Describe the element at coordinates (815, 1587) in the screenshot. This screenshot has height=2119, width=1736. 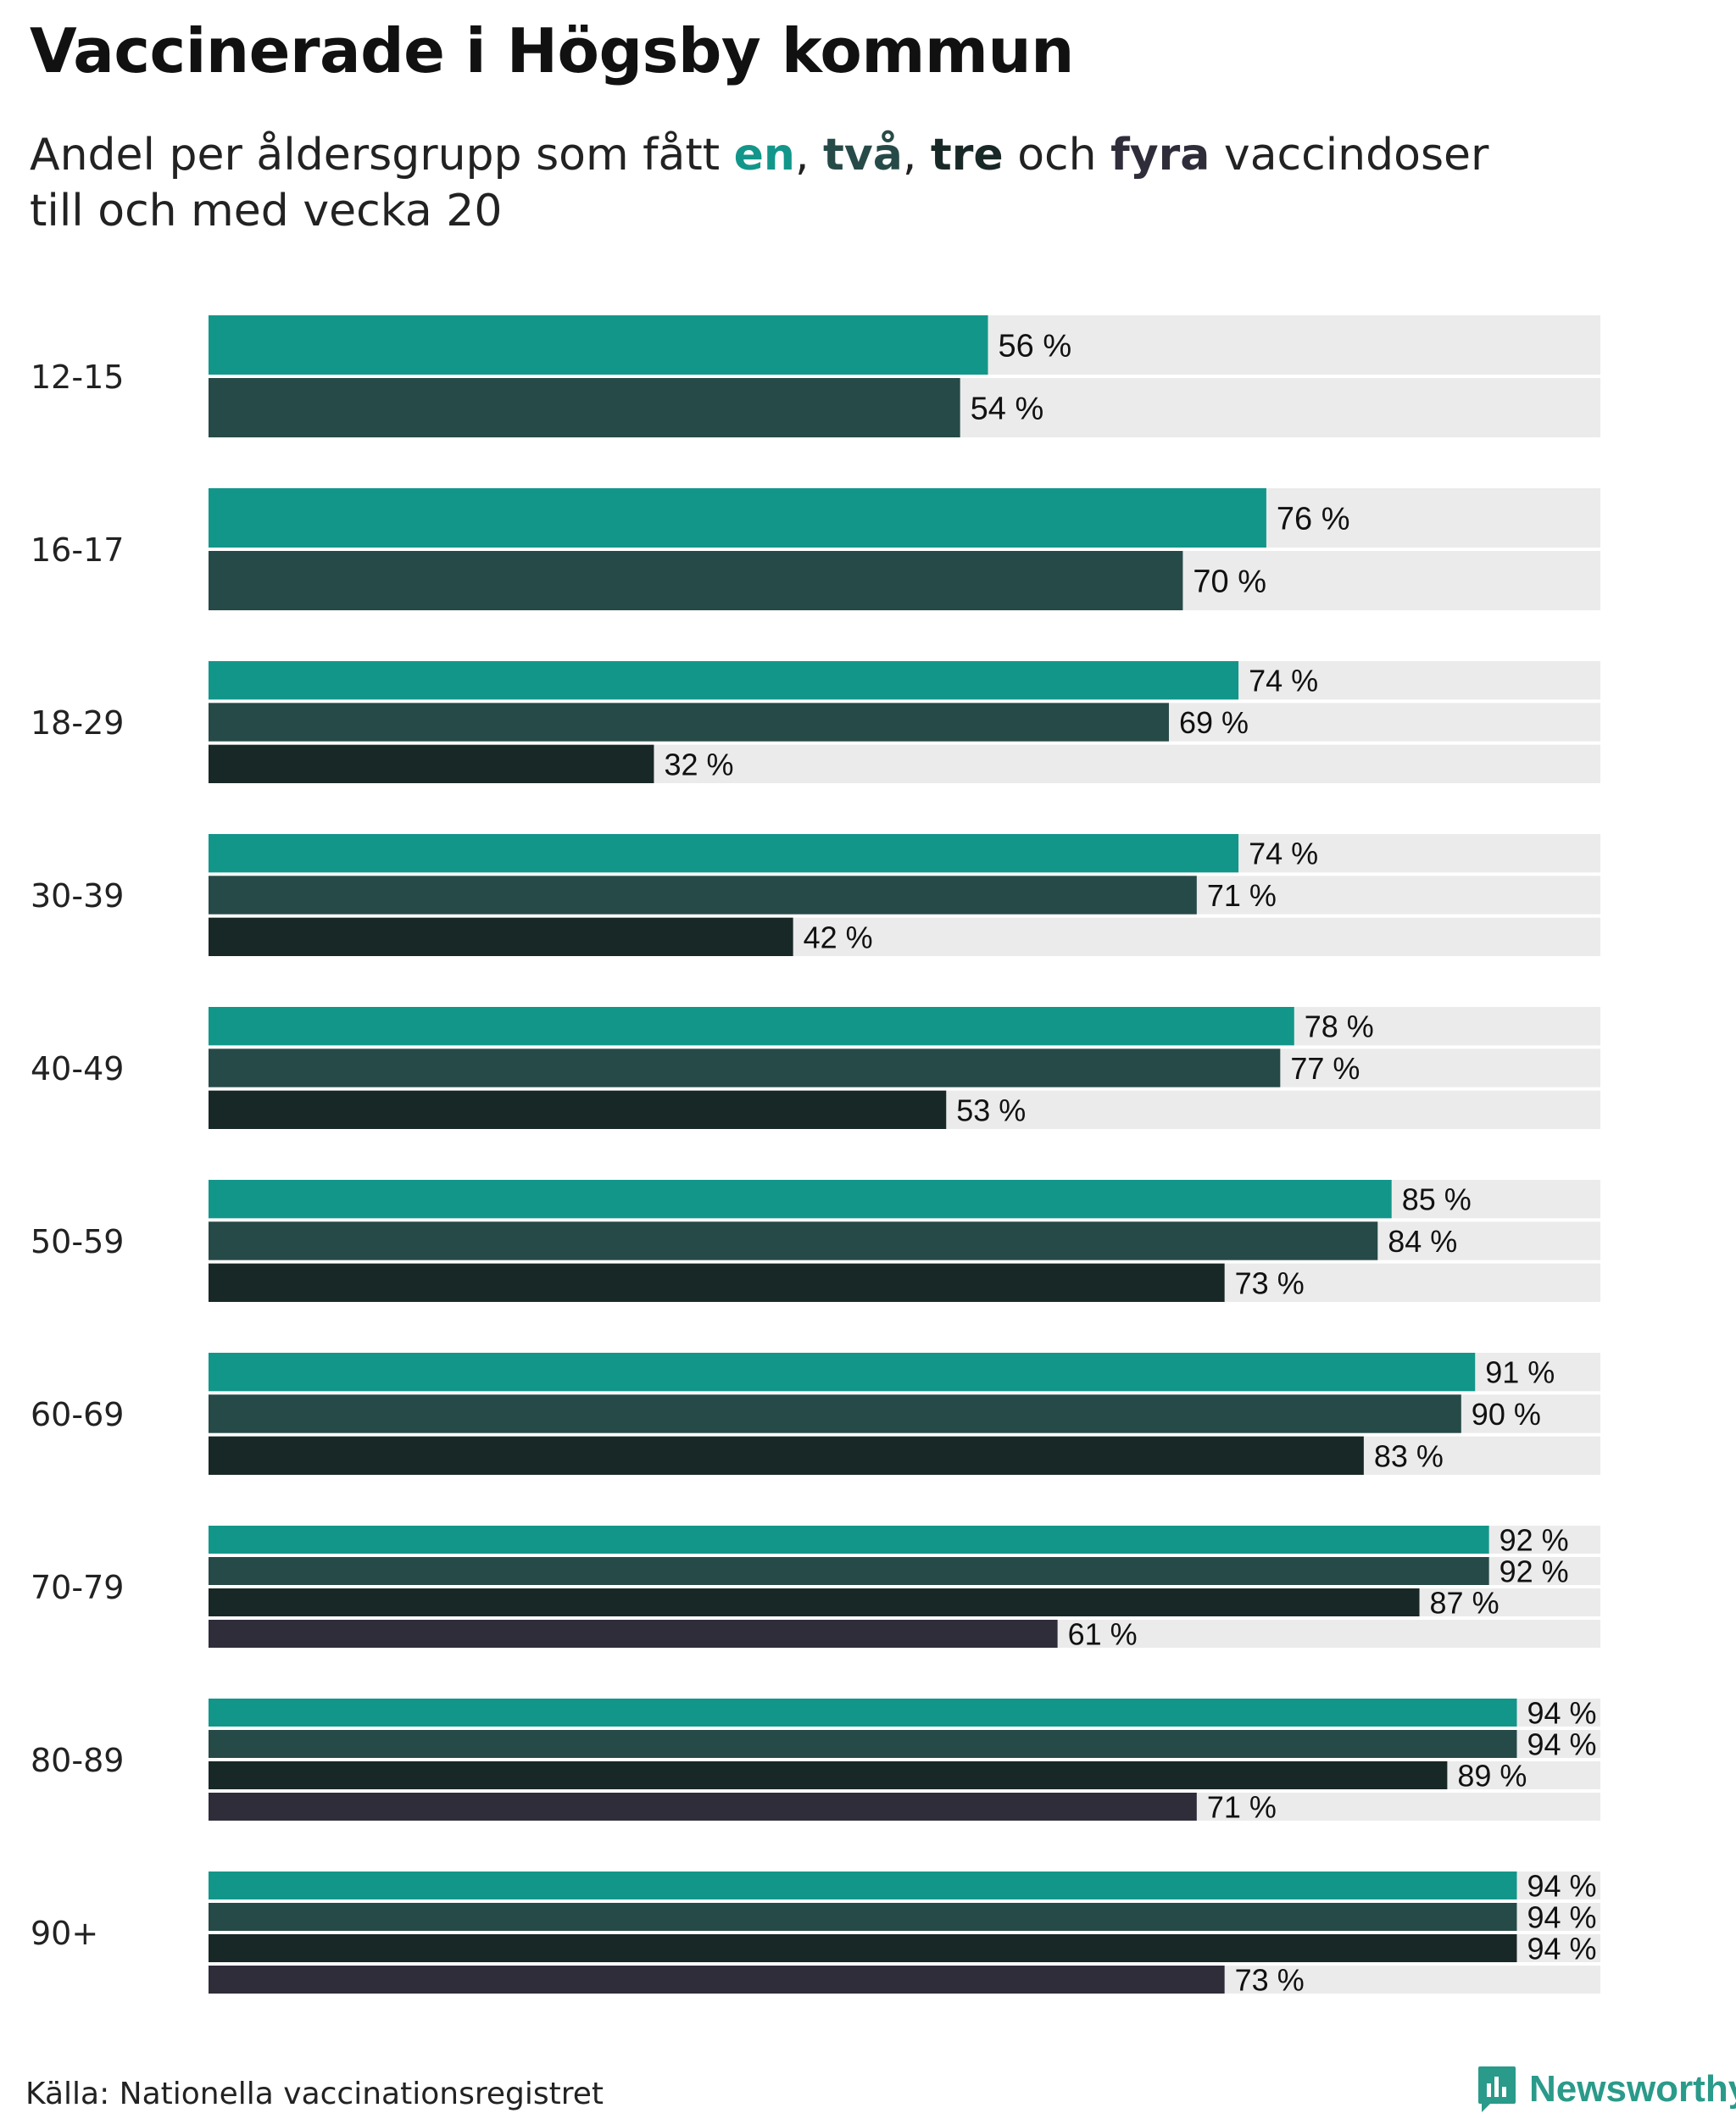
I see `bar-group: 70-79 92 %92 %87 % 61 %` at that location.